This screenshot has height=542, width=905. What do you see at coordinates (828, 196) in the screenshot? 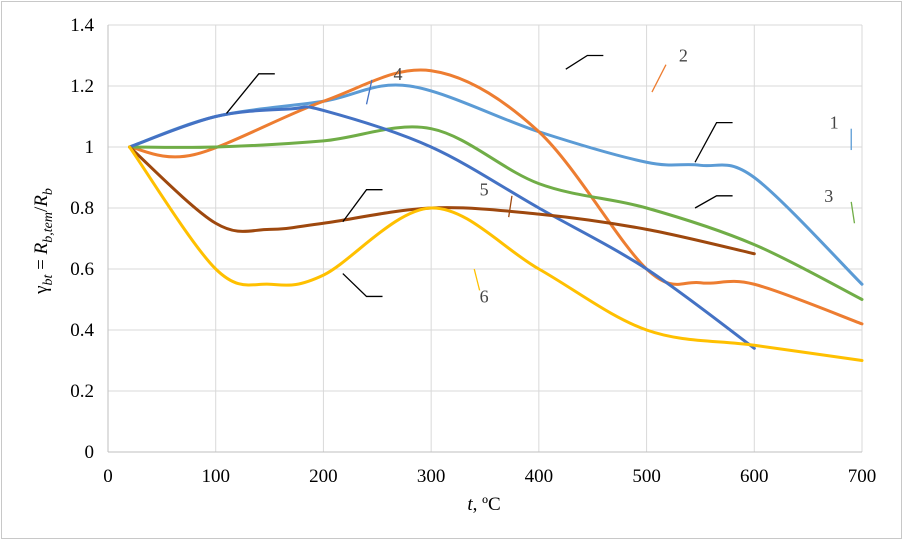
I see `callout-label: 3` at bounding box center [828, 196].